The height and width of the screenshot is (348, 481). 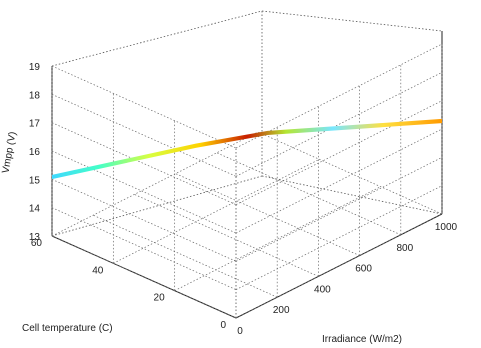 What do you see at coordinates (35, 209) in the screenshot?
I see `z-tick-label: 14` at bounding box center [35, 209].